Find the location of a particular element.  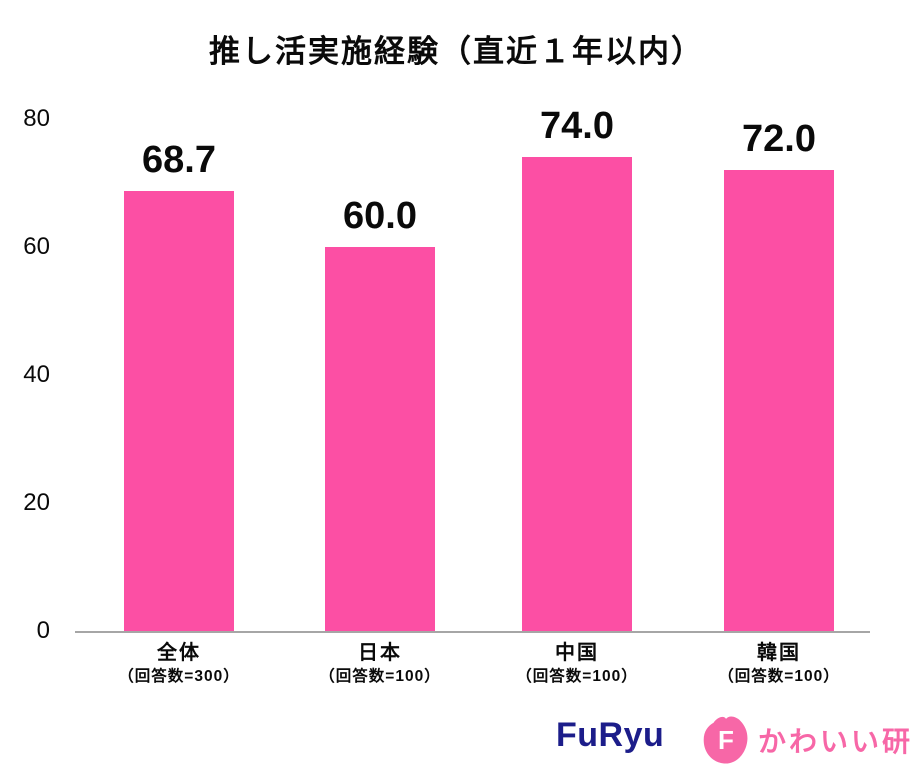

category-label-group: 韓国 （回答数=100） is located at coordinates (779, 664).